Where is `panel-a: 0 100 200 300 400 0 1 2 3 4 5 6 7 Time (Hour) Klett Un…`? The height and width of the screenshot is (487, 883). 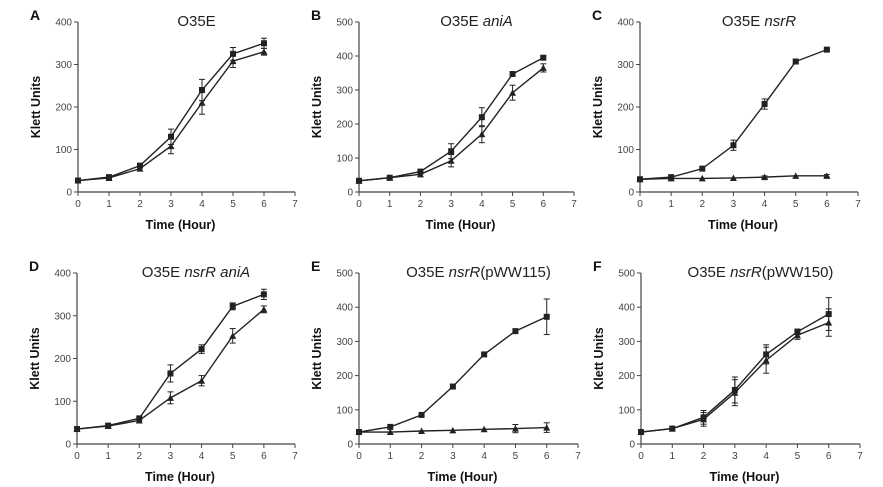
panel-a: 0 100 200 300 400 0 1 2 3 4 5 6 7 Time (Hour) Klett Un… is located at coordinates (163, 119).